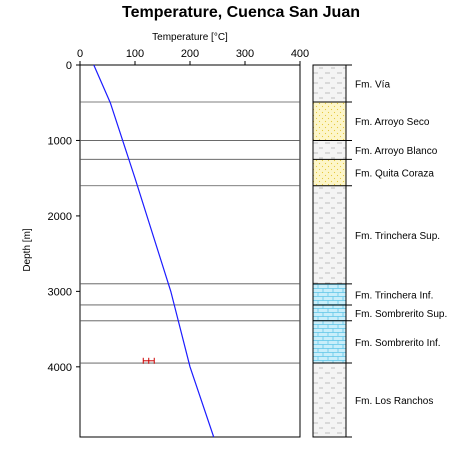 The image size is (471, 467). I want to click on y-axis-label: Depth [m], so click(27, 250).